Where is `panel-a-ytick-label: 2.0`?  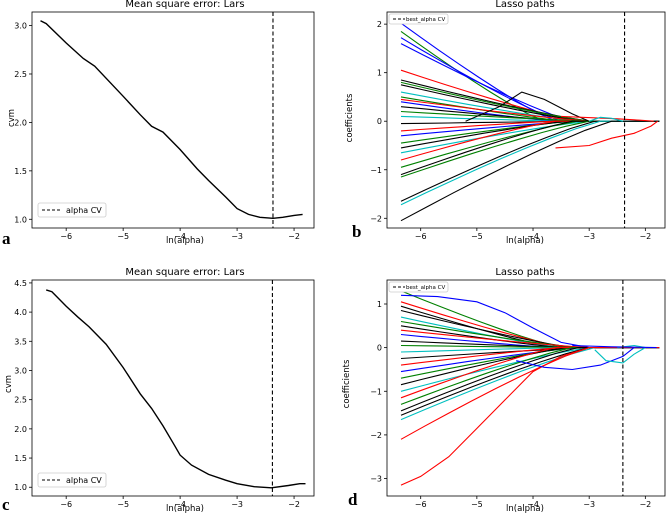
panel-a-ytick-label: 2.0 is located at coordinates (20, 122).